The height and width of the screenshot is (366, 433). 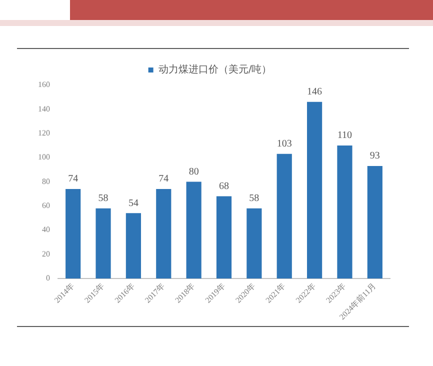 I want to click on y-tick-label: 120, so click(x=44, y=133).